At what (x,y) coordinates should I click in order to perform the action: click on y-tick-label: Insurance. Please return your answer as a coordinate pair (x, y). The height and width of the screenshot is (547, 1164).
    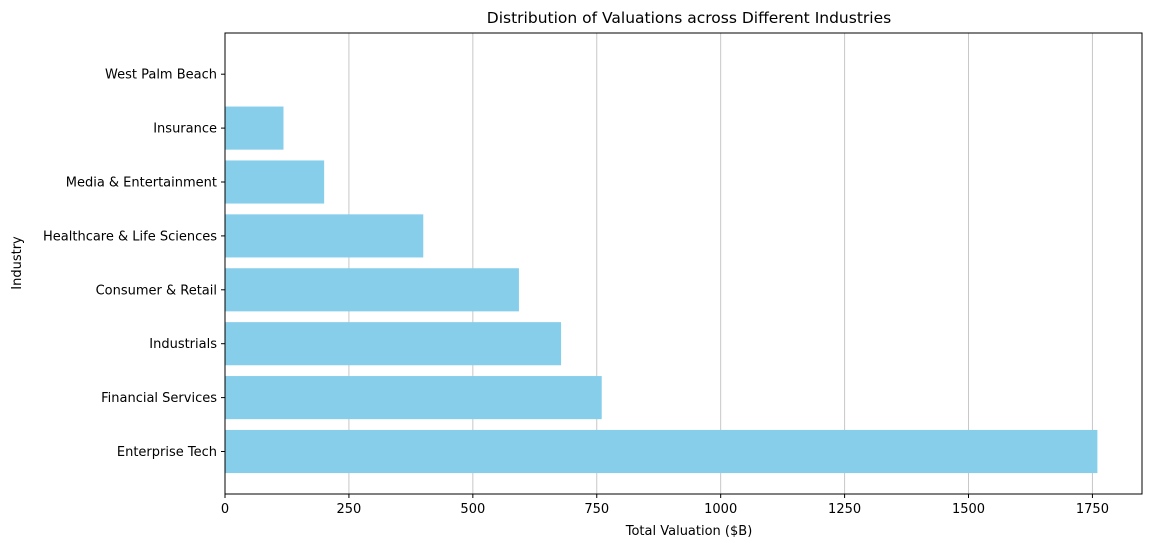
    Looking at the image, I should click on (185, 129).